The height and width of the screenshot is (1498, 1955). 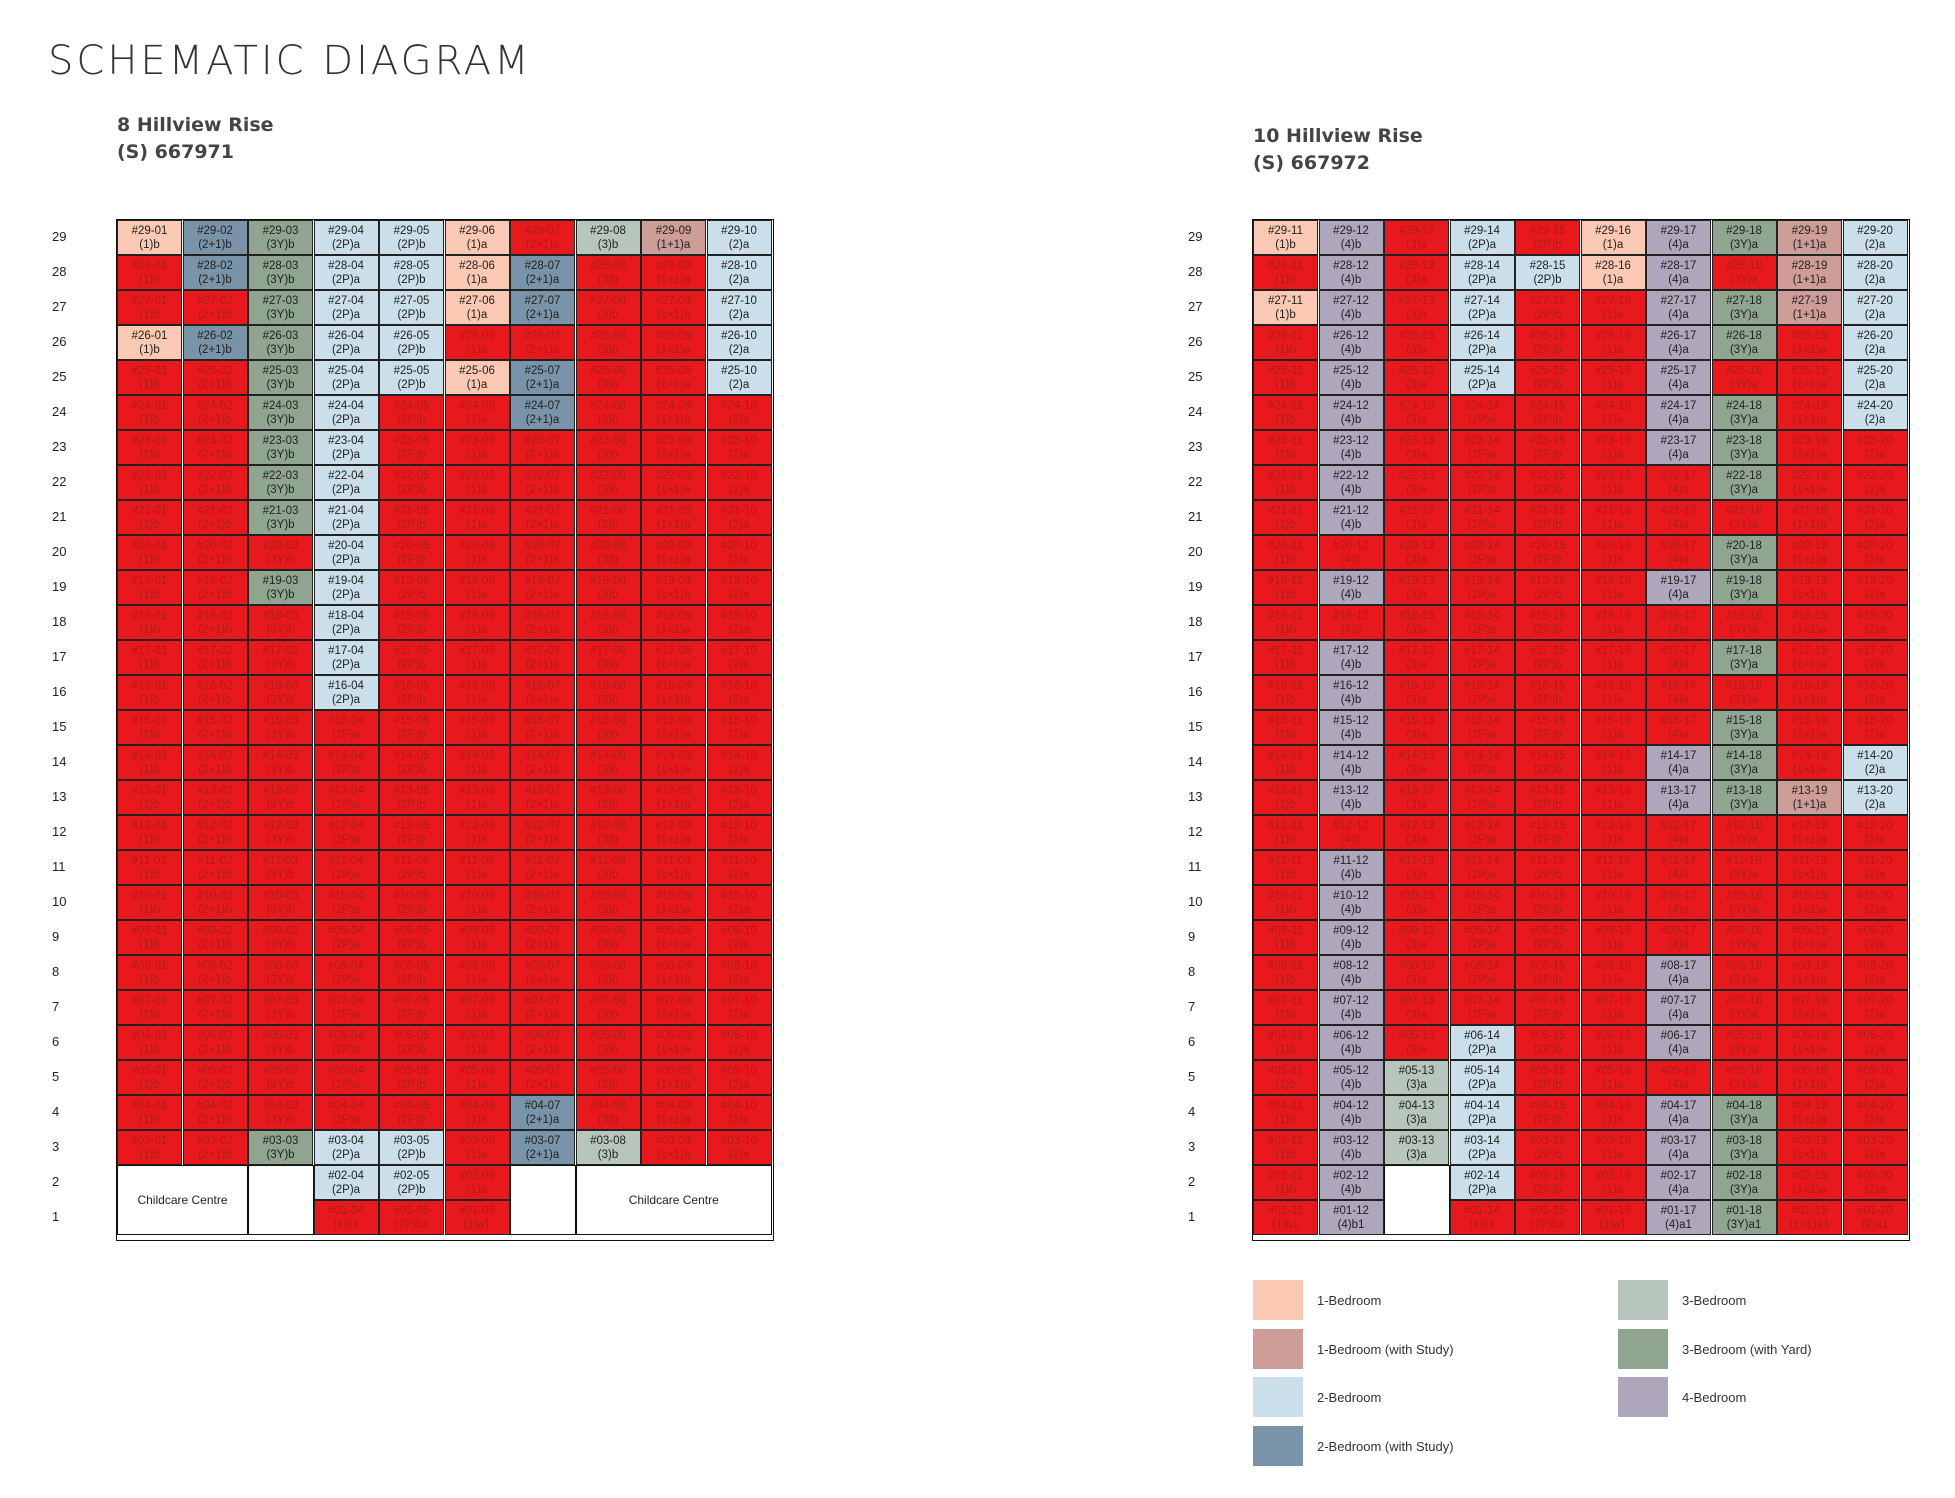 I want to click on unit-cell: #02-12 (4)b, so click(x=1351, y=1182).